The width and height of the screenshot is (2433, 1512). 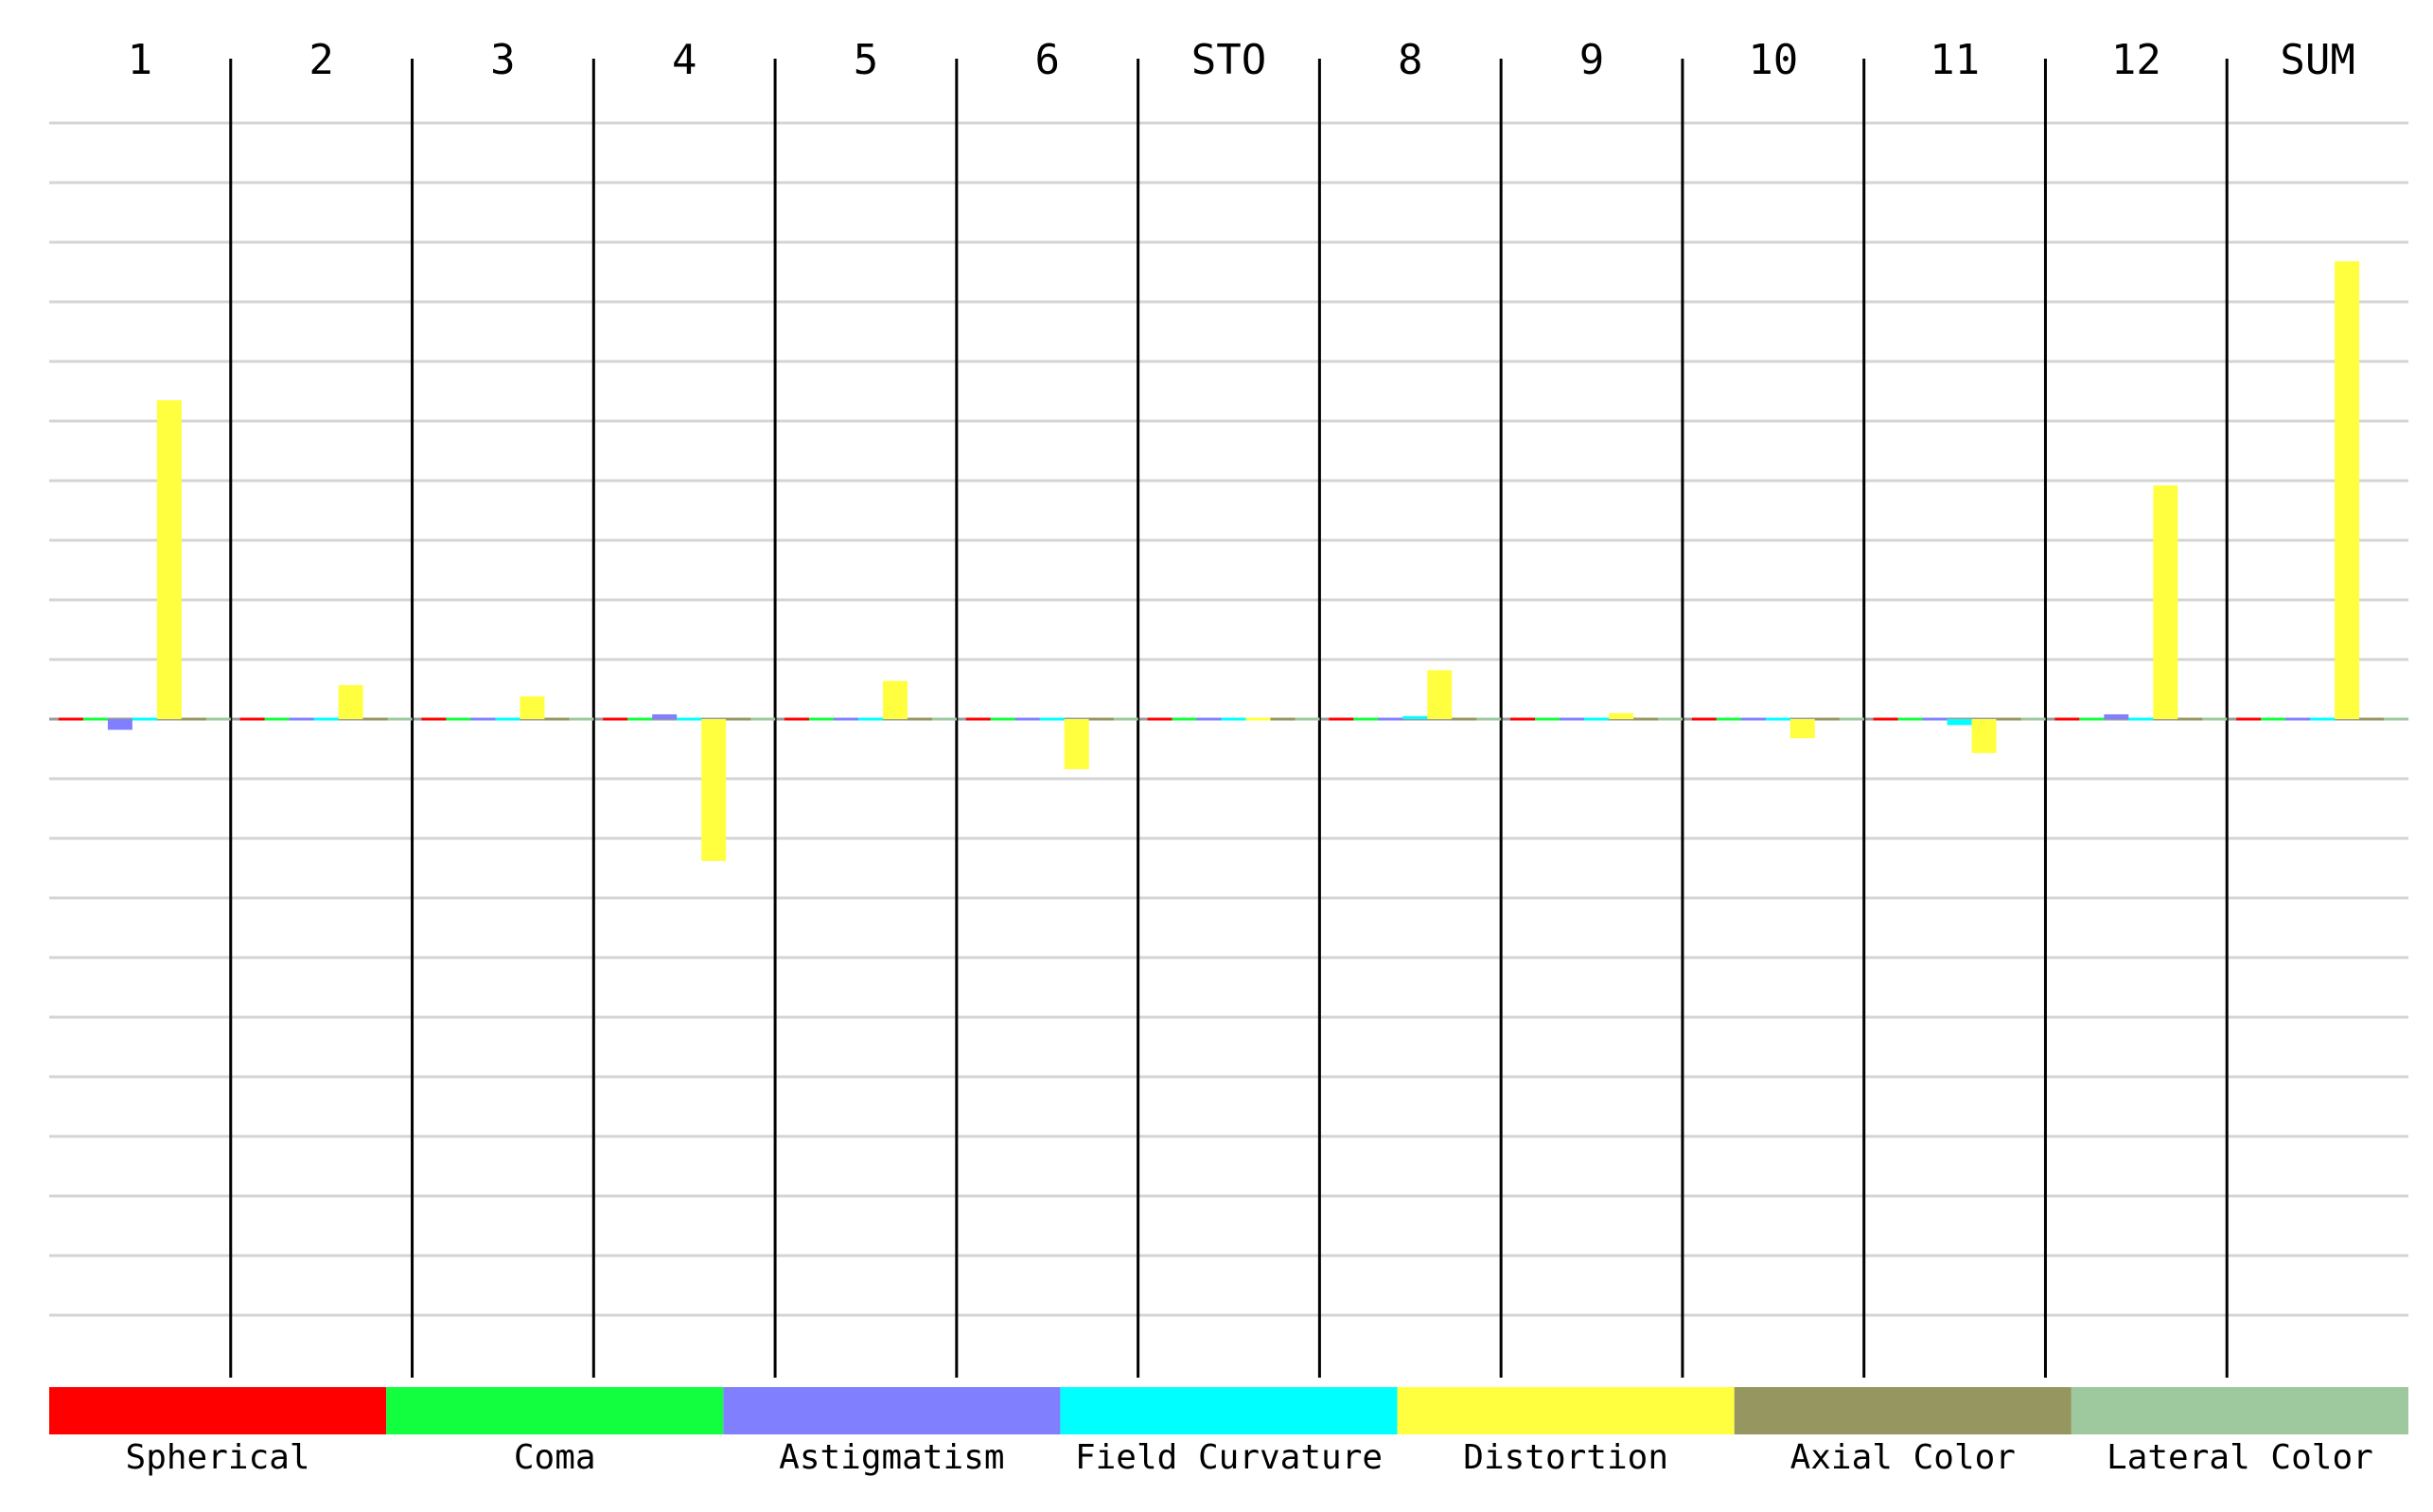 What do you see at coordinates (1955, 60) in the screenshot?
I see `surface-label: 11` at bounding box center [1955, 60].